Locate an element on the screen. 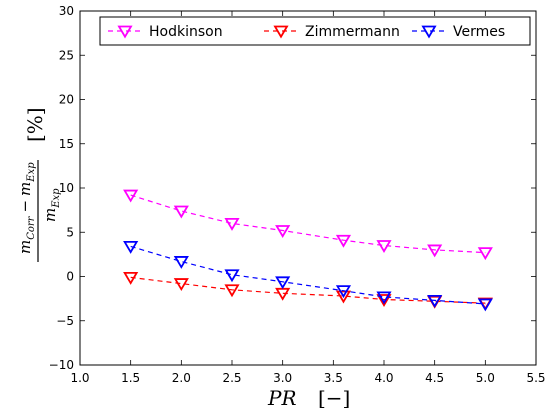 The image size is (550, 417). x-axis-label: PR [−] is located at coordinates (308, 398).